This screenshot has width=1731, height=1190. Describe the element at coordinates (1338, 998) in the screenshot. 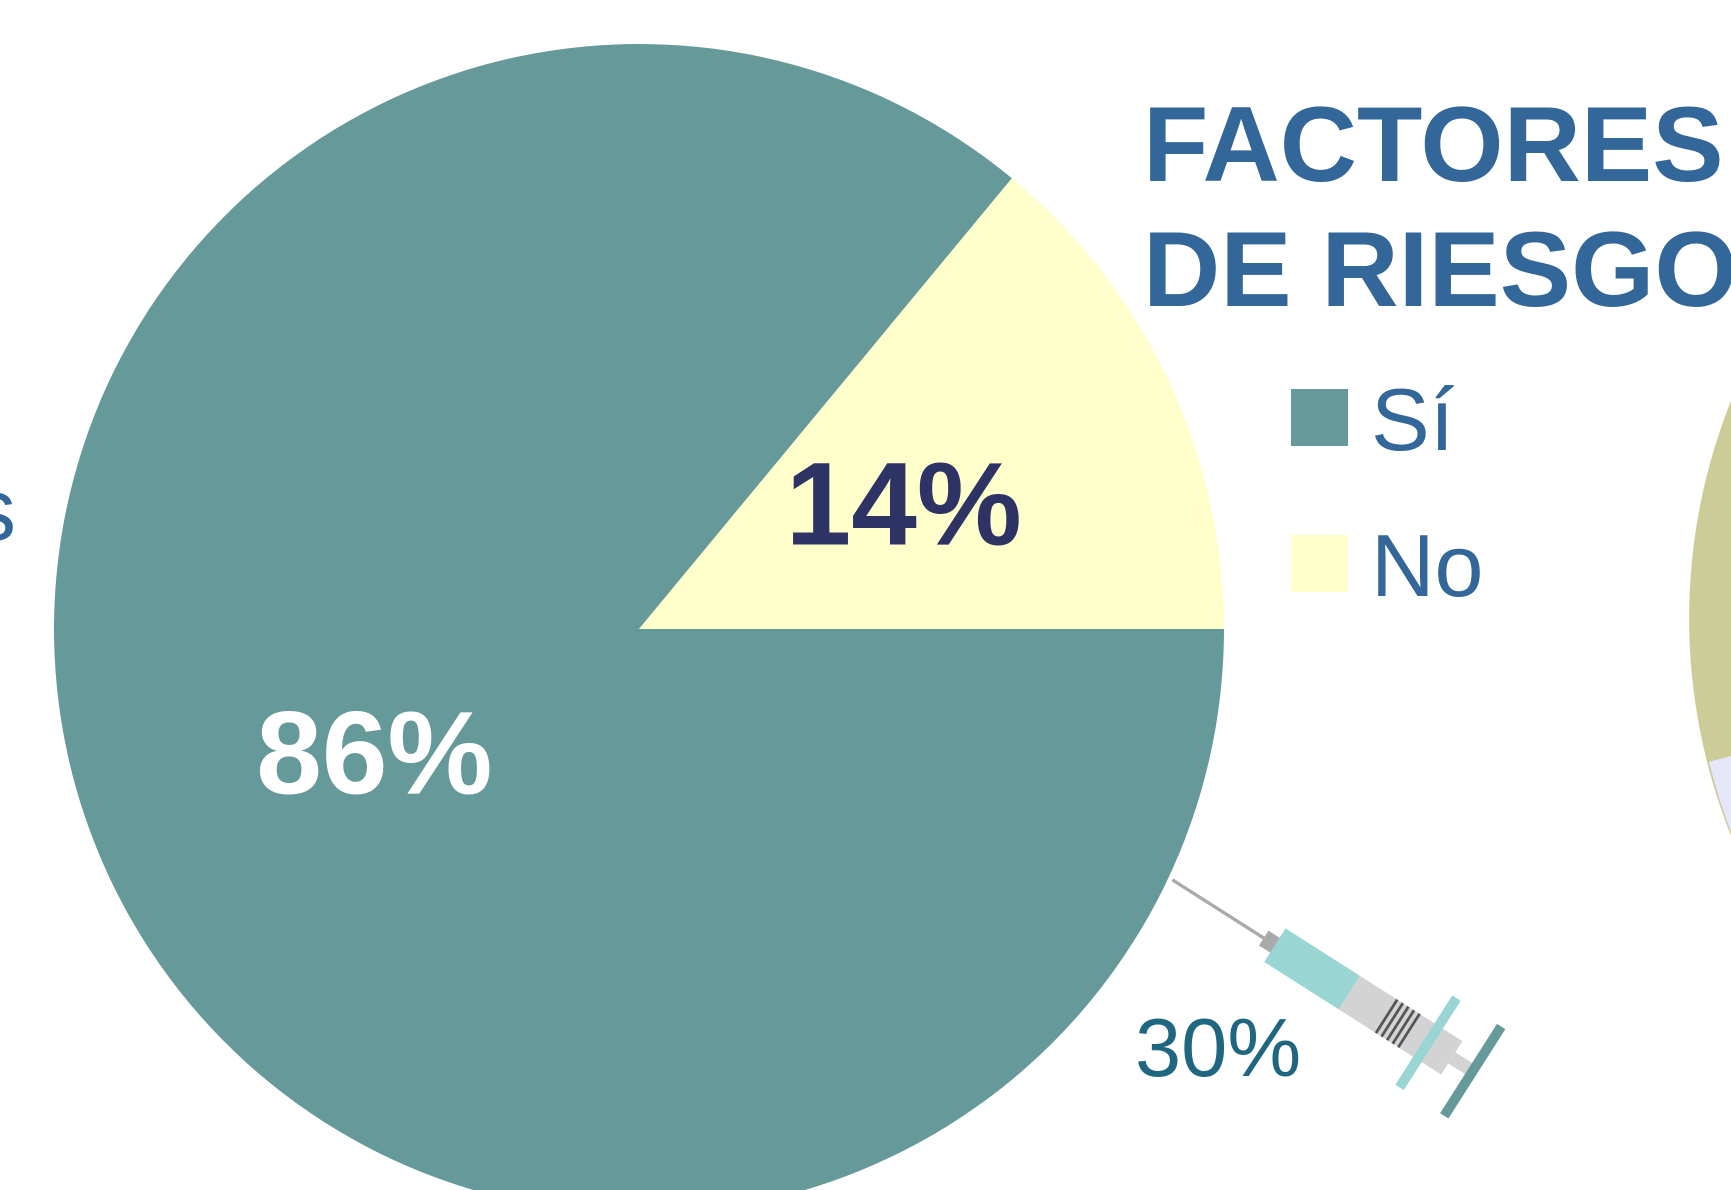

I see `syringe` at that location.